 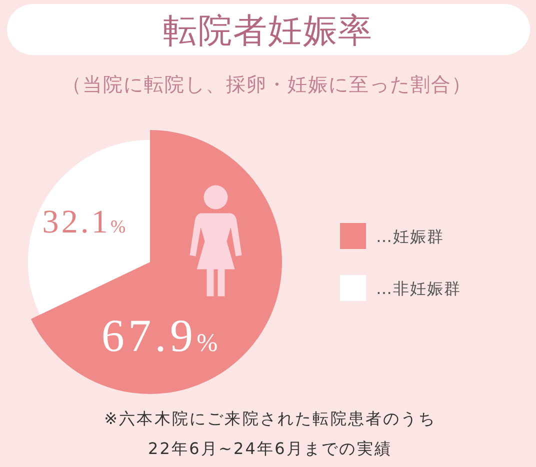 I want to click on legend-label: …妊娠群, so click(x=410, y=236).